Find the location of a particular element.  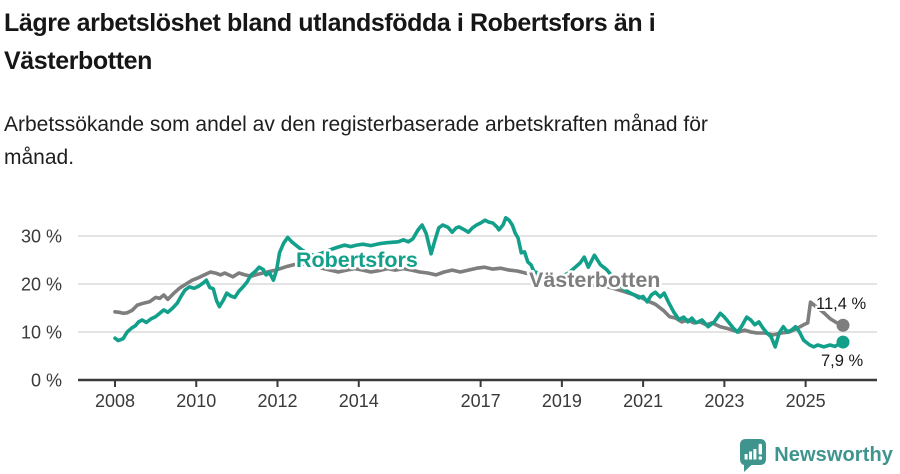

newsworthy-bubble-icon is located at coordinates (753, 455).